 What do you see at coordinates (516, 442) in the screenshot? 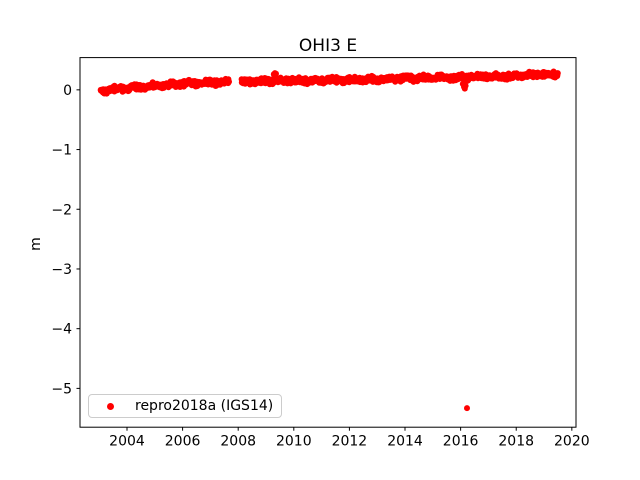
I see `x-tick-label: 2018` at bounding box center [516, 442].